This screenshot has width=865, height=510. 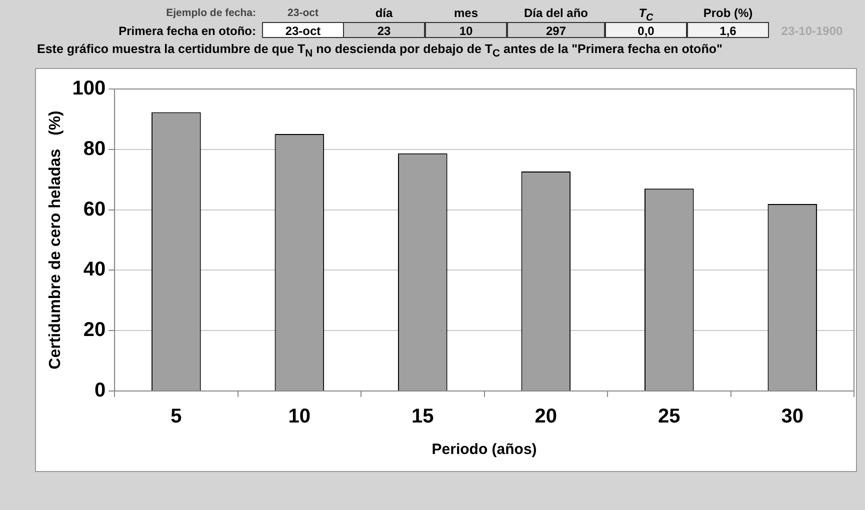 What do you see at coordinates (55, 240) in the screenshot?
I see `y-axis-title: Certidumbre de cero heladas (%)` at bounding box center [55, 240].